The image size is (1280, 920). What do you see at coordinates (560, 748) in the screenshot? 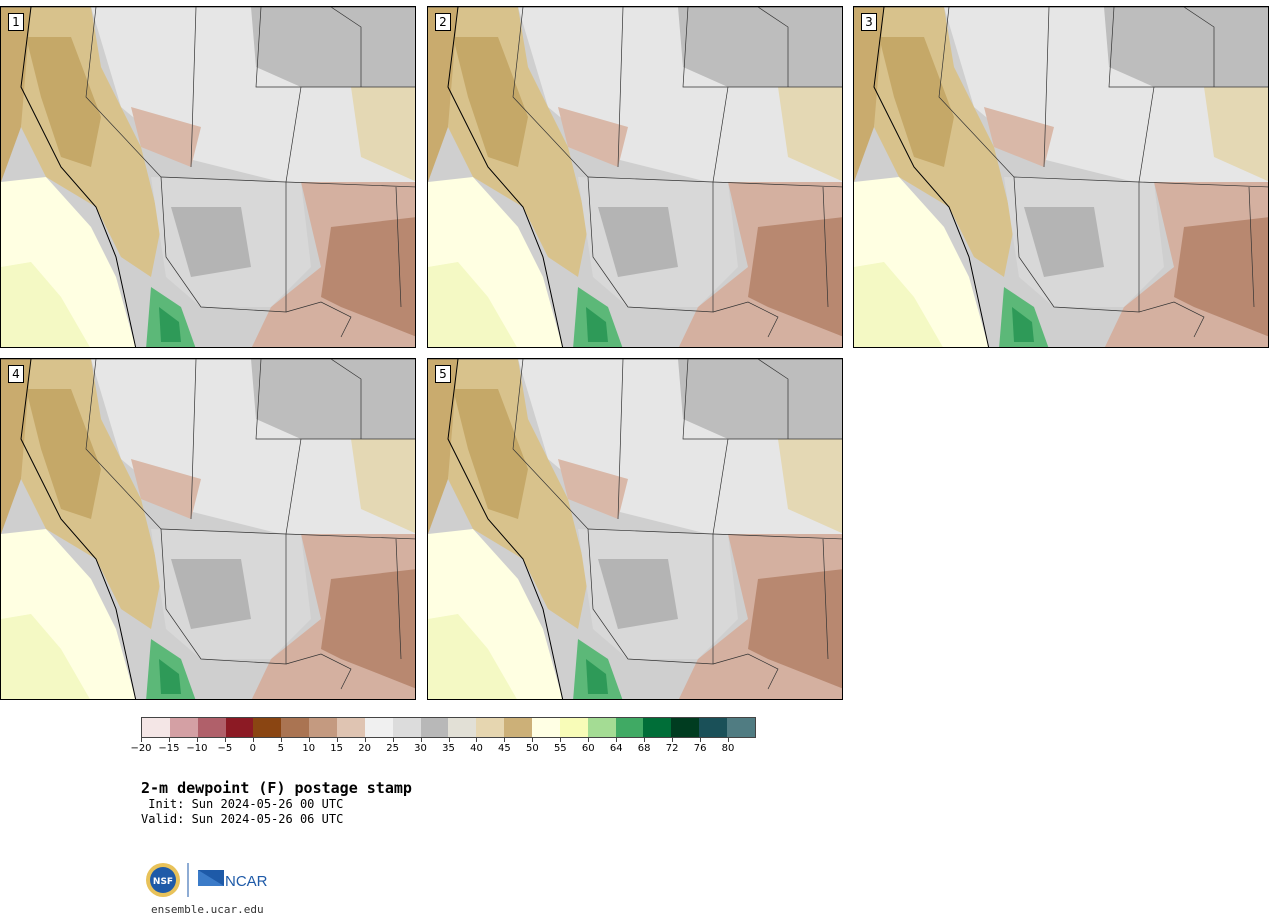
I see `colorbar-tick-label: 55` at bounding box center [560, 748].